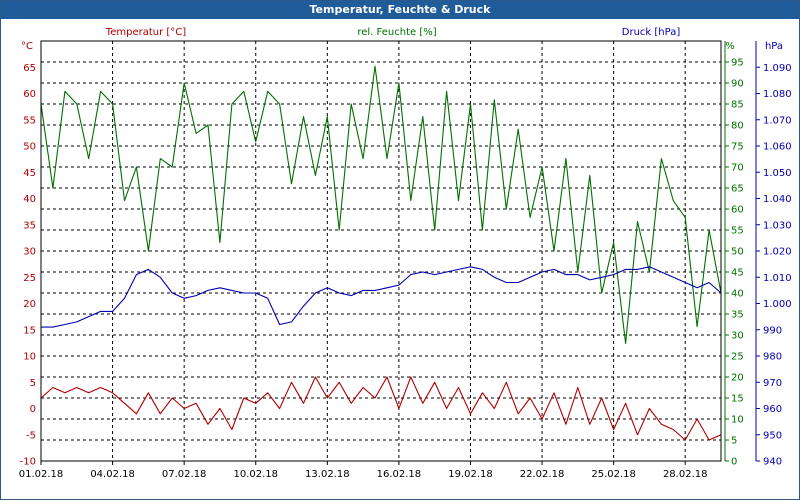 The width and height of the screenshot is (800, 500). Describe the element at coordinates (737, 273) in the screenshot. I see `humidity-tick-label: 45` at that location.